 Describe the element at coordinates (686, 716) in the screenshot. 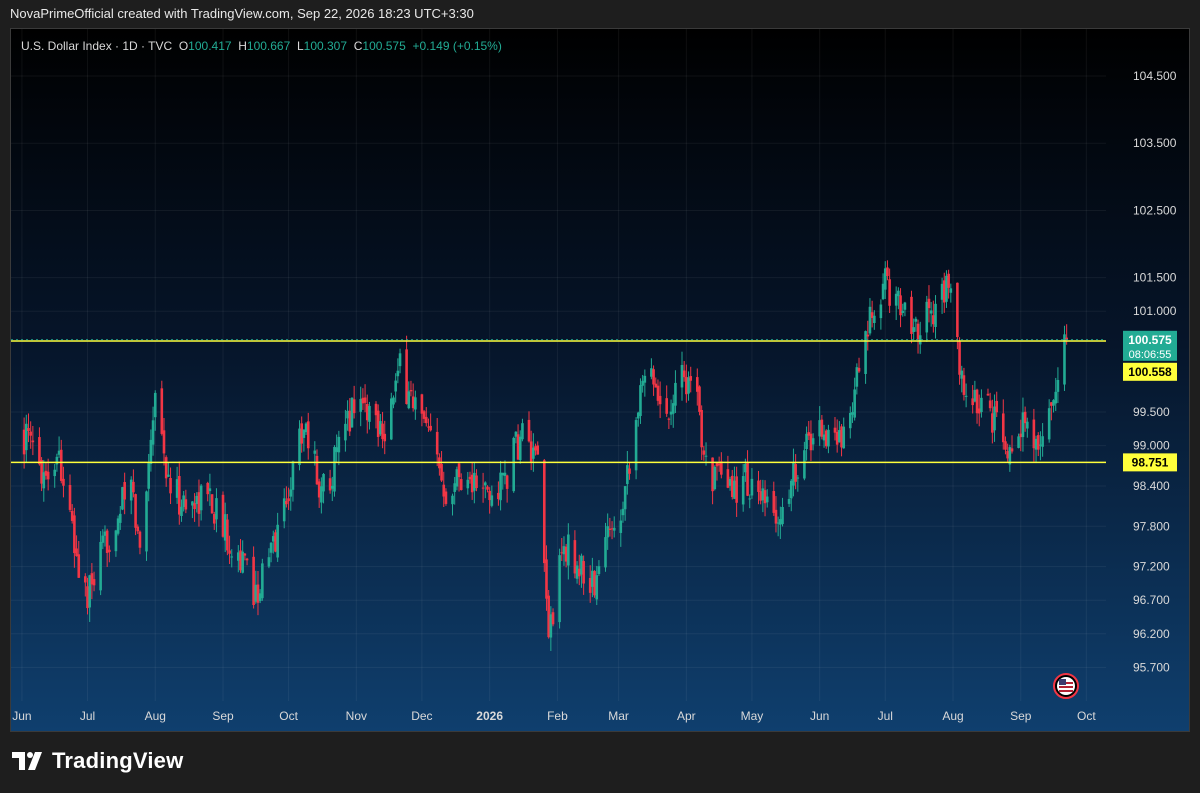

I see `time-tick-label: Apr` at that location.